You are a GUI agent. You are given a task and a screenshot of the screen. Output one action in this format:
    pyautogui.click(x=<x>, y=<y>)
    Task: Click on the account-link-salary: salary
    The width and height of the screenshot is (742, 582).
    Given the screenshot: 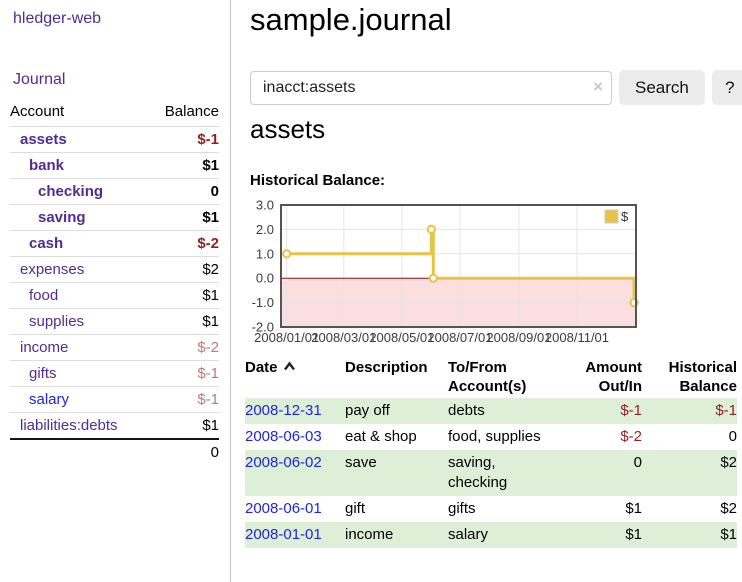 What is the action you would take?
    pyautogui.click(x=49, y=399)
    